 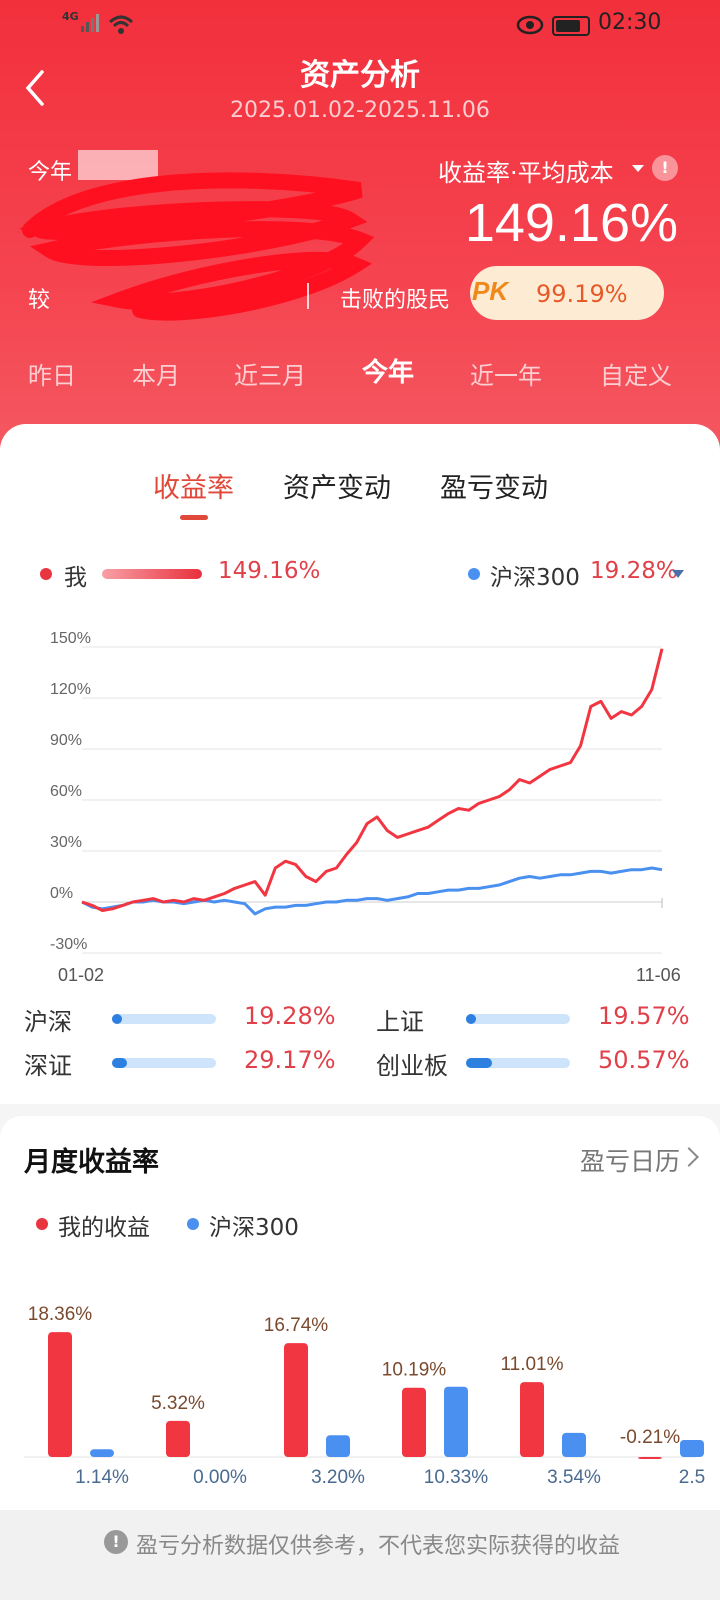 What do you see at coordinates (644, 1060) in the screenshot?
I see `index-value: 50.57%` at bounding box center [644, 1060].